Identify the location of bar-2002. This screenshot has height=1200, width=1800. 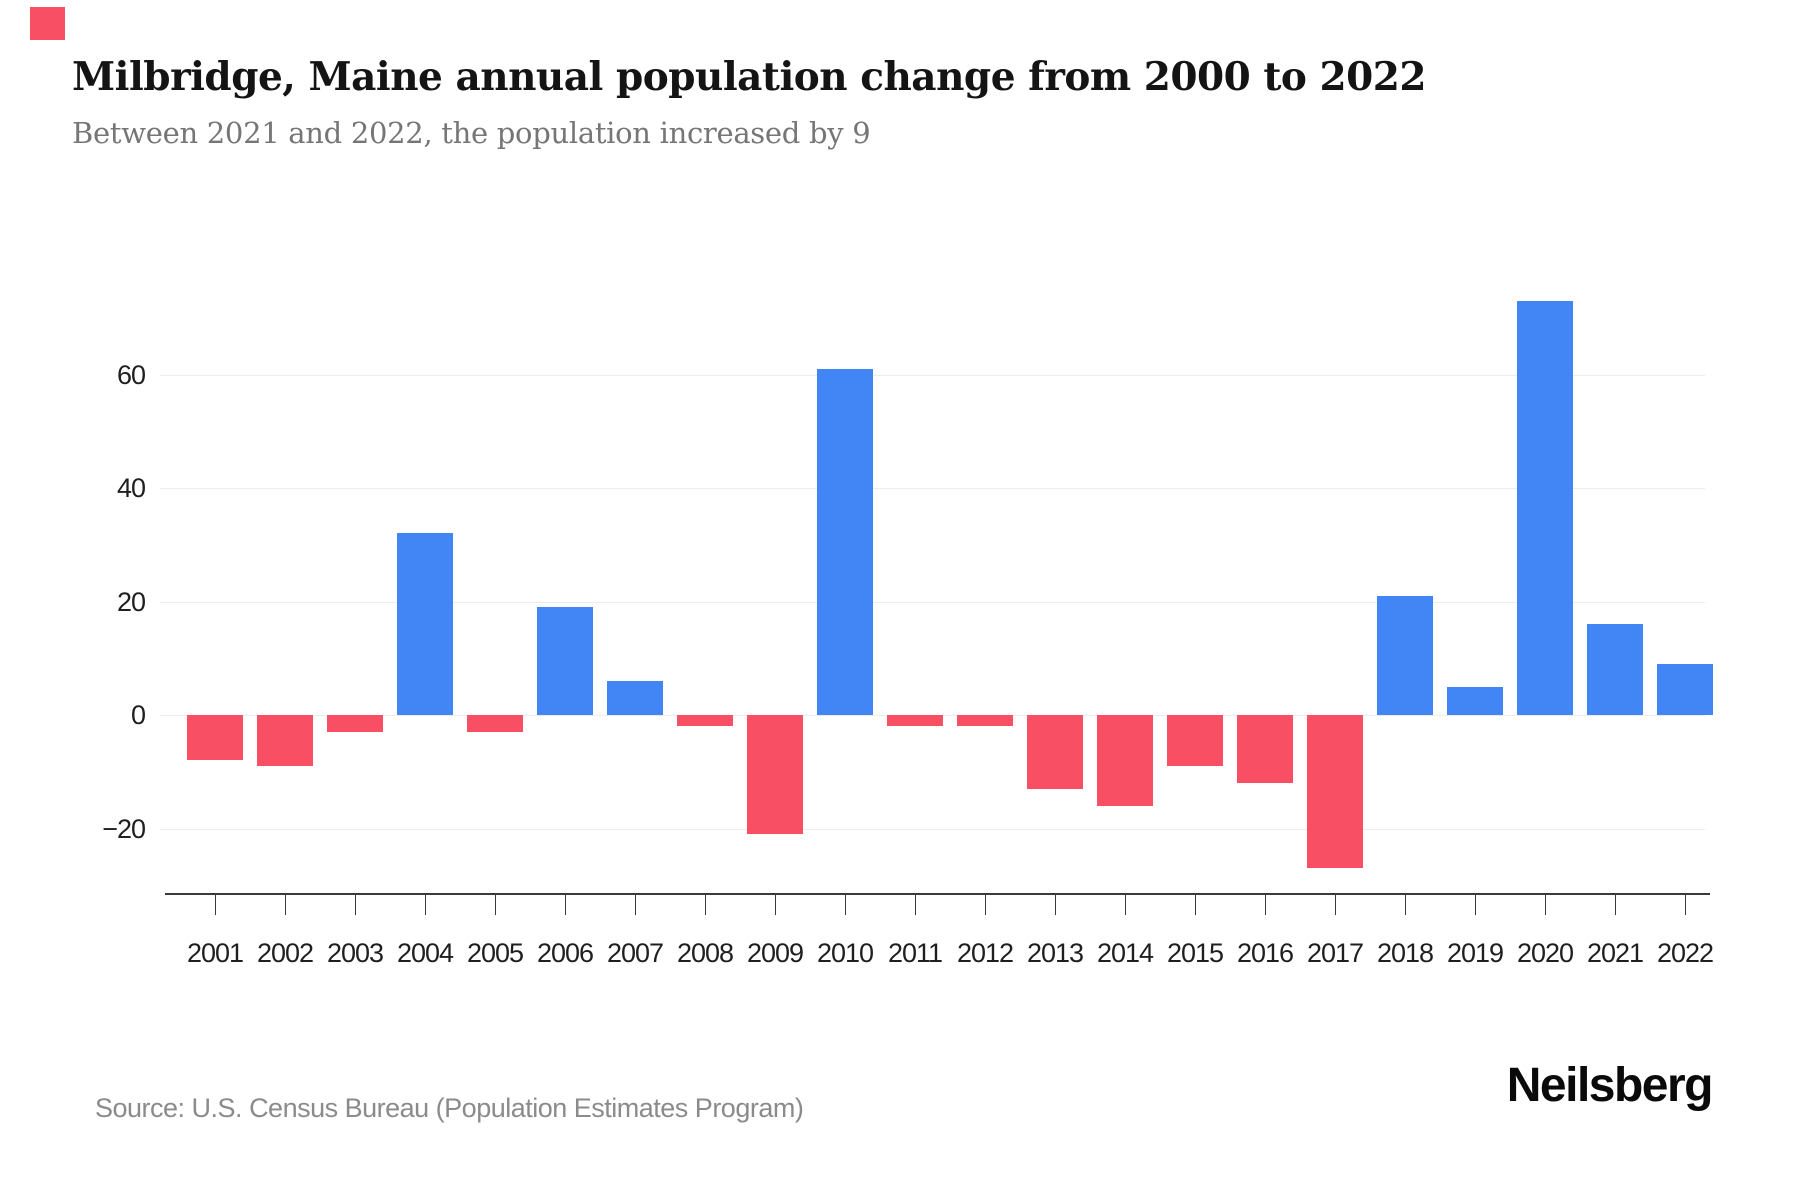
(285, 740).